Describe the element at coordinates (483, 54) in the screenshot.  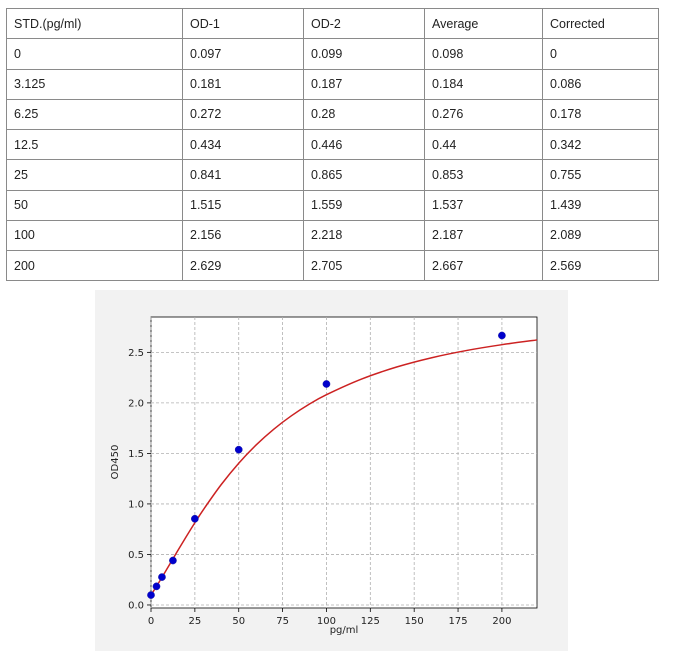
I see `table-cell: 0.098` at that location.